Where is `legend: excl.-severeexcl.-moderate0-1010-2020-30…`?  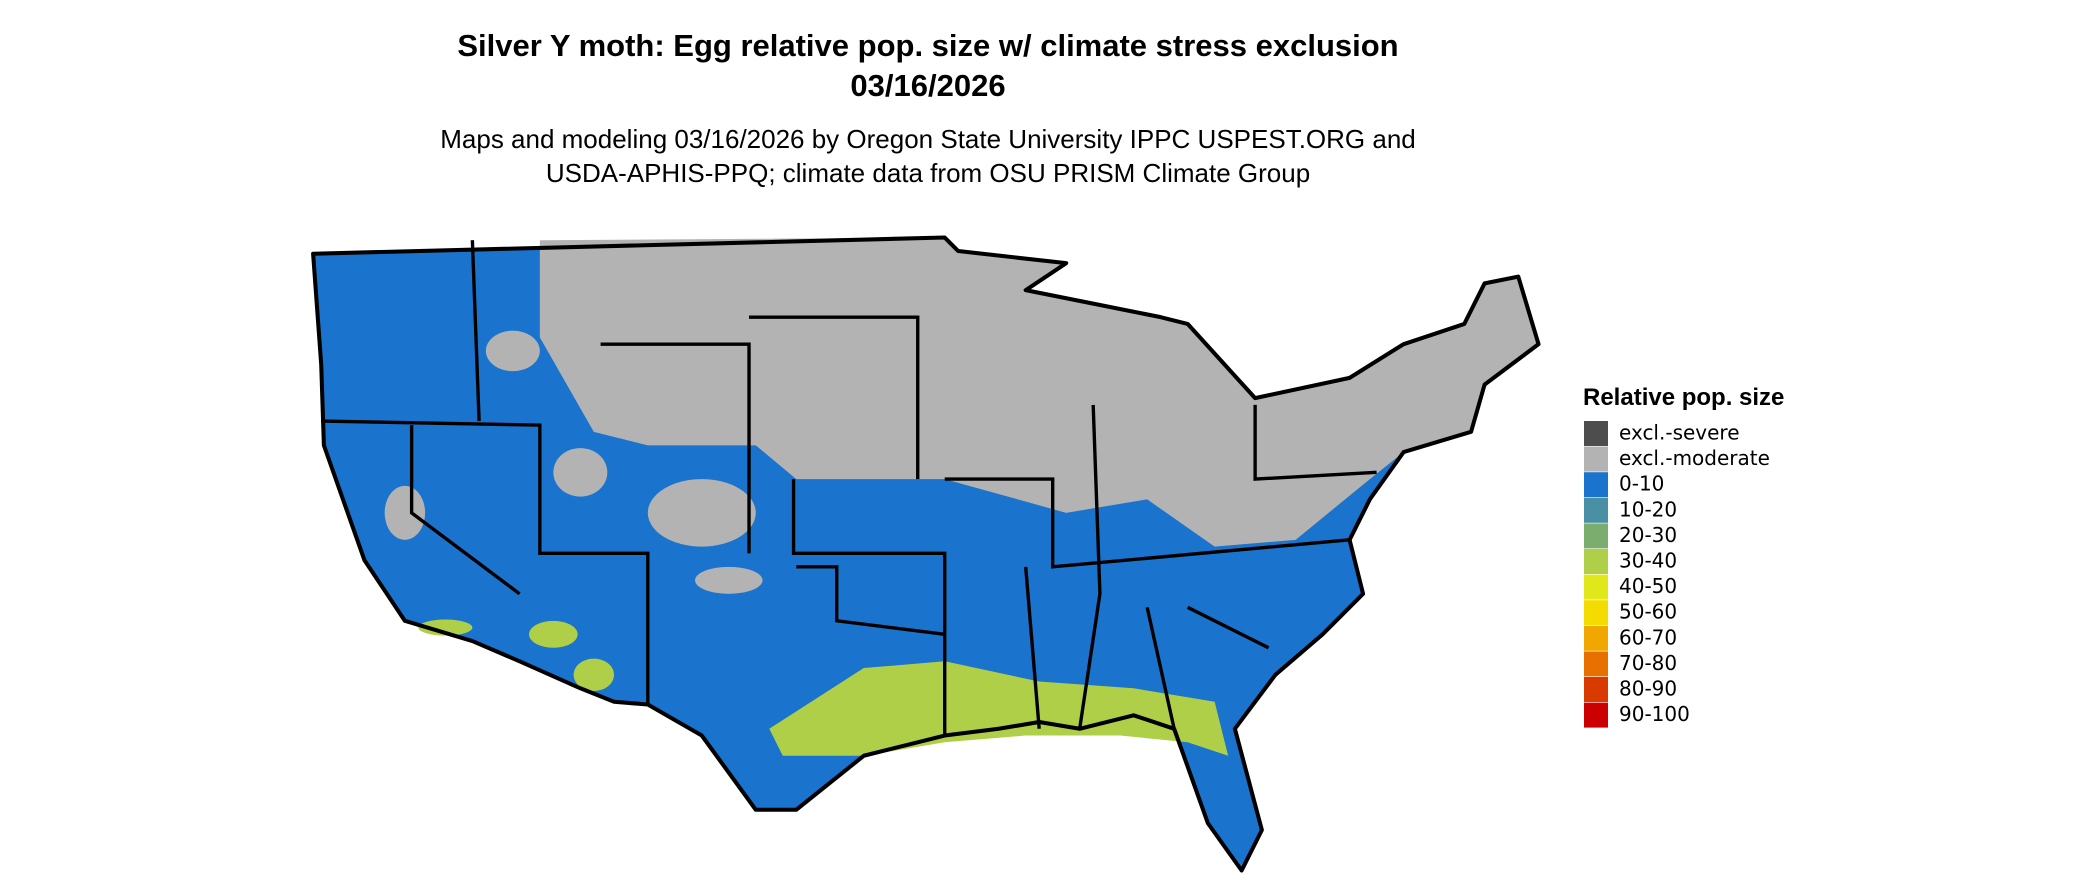 legend: excl.-severeexcl.-moderate0-1010-2020-30… is located at coordinates (1677, 574).